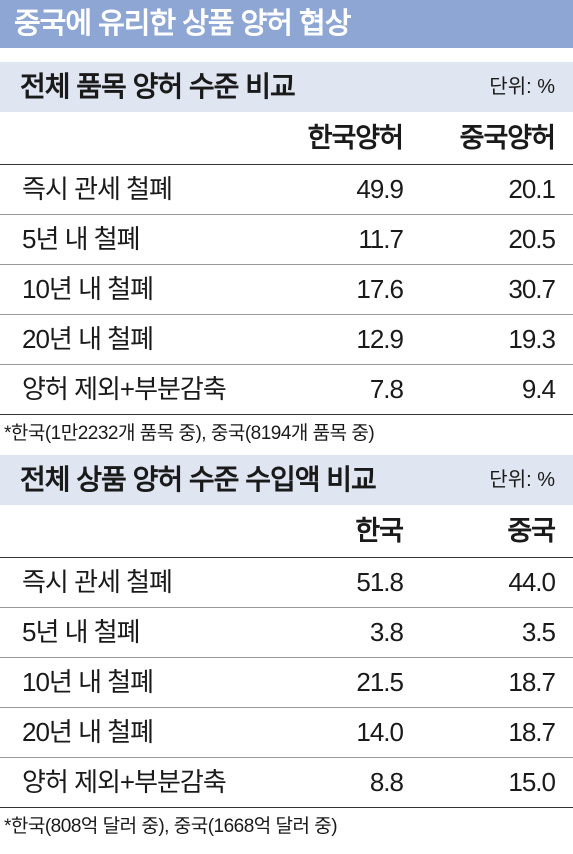 Image resolution: width=573 pixels, height=854 pixels. Describe the element at coordinates (532, 582) in the screenshot. I see `cell-value: 44.0` at that location.